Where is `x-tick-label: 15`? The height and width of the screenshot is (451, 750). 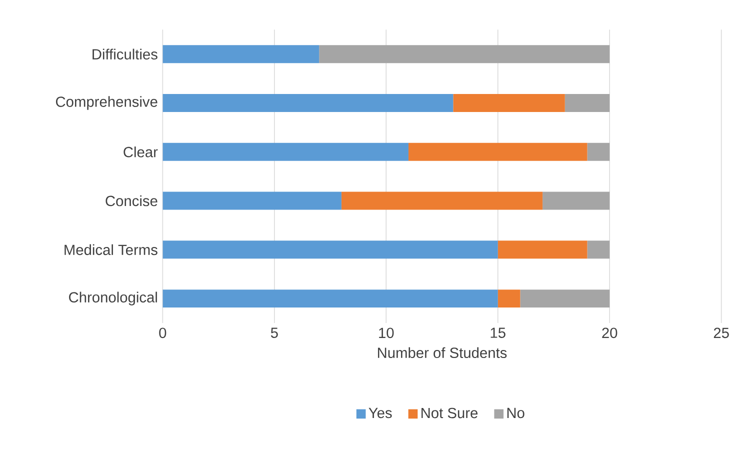 x-tick-label: 15 is located at coordinates (498, 333).